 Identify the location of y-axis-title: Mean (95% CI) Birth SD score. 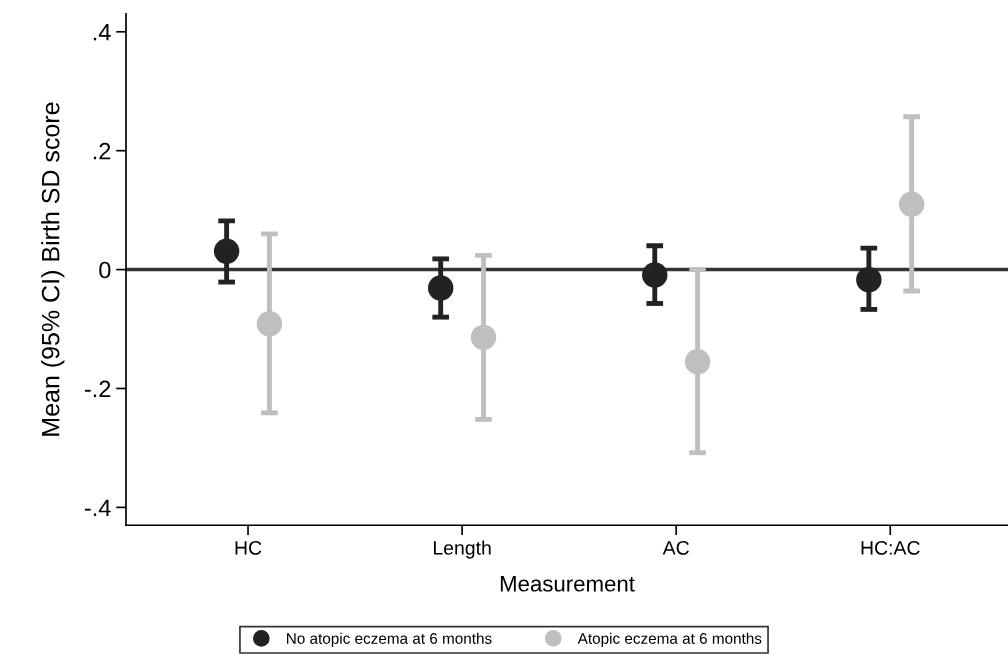
(53, 269).